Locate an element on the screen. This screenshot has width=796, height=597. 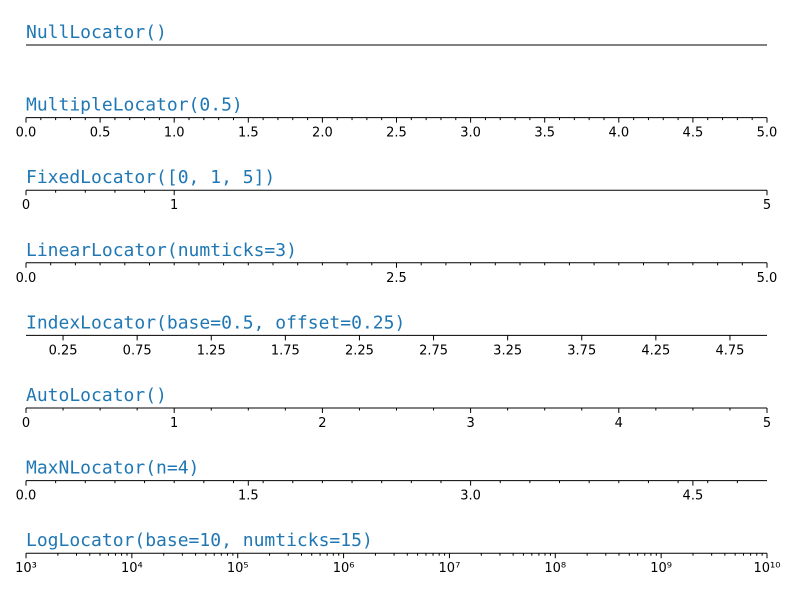
tick-label: 3.5 is located at coordinates (544, 133).